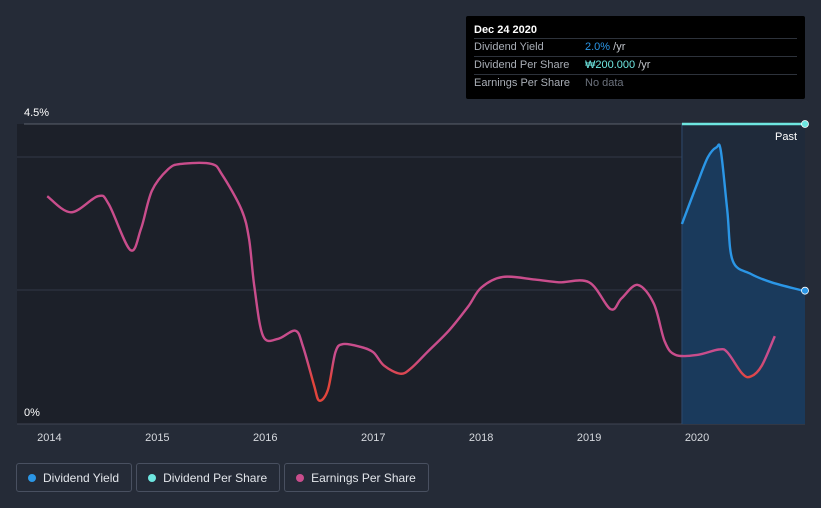 The image size is (821, 508). I want to click on x-tick-label: 2018, so click(481, 438).